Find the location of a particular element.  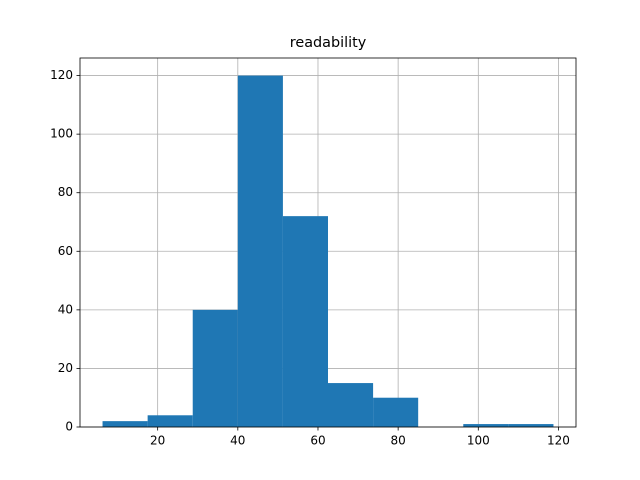

x-tick-label: 100 is located at coordinates (478, 441).